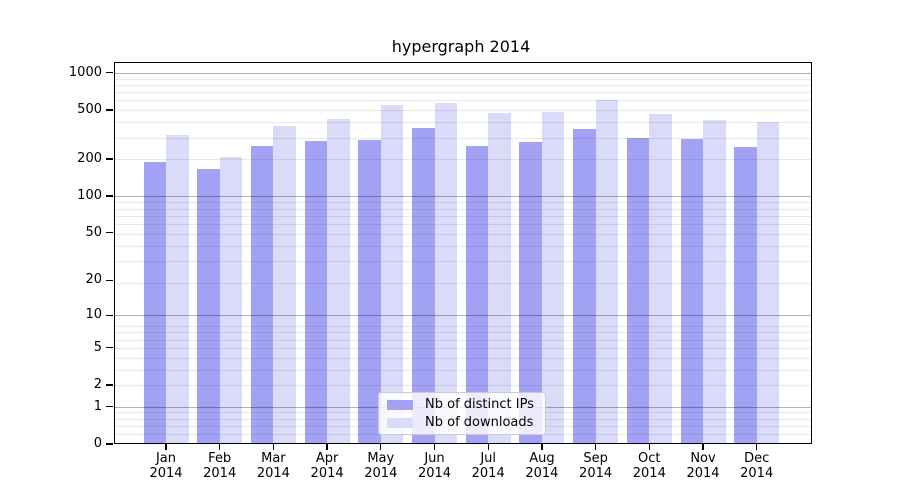  I want to click on y-tick-label: 5, so click(97, 347).